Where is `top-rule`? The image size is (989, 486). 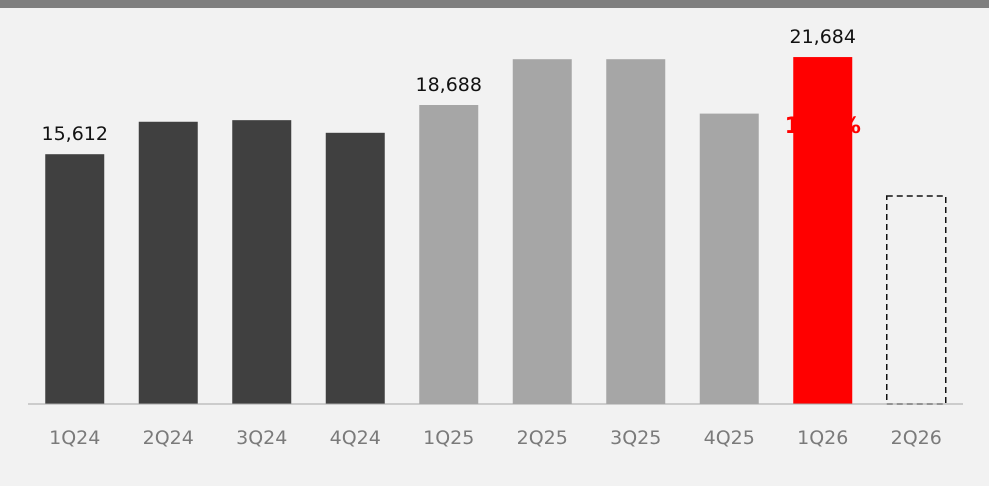
top-rule is located at coordinates (494, 4).